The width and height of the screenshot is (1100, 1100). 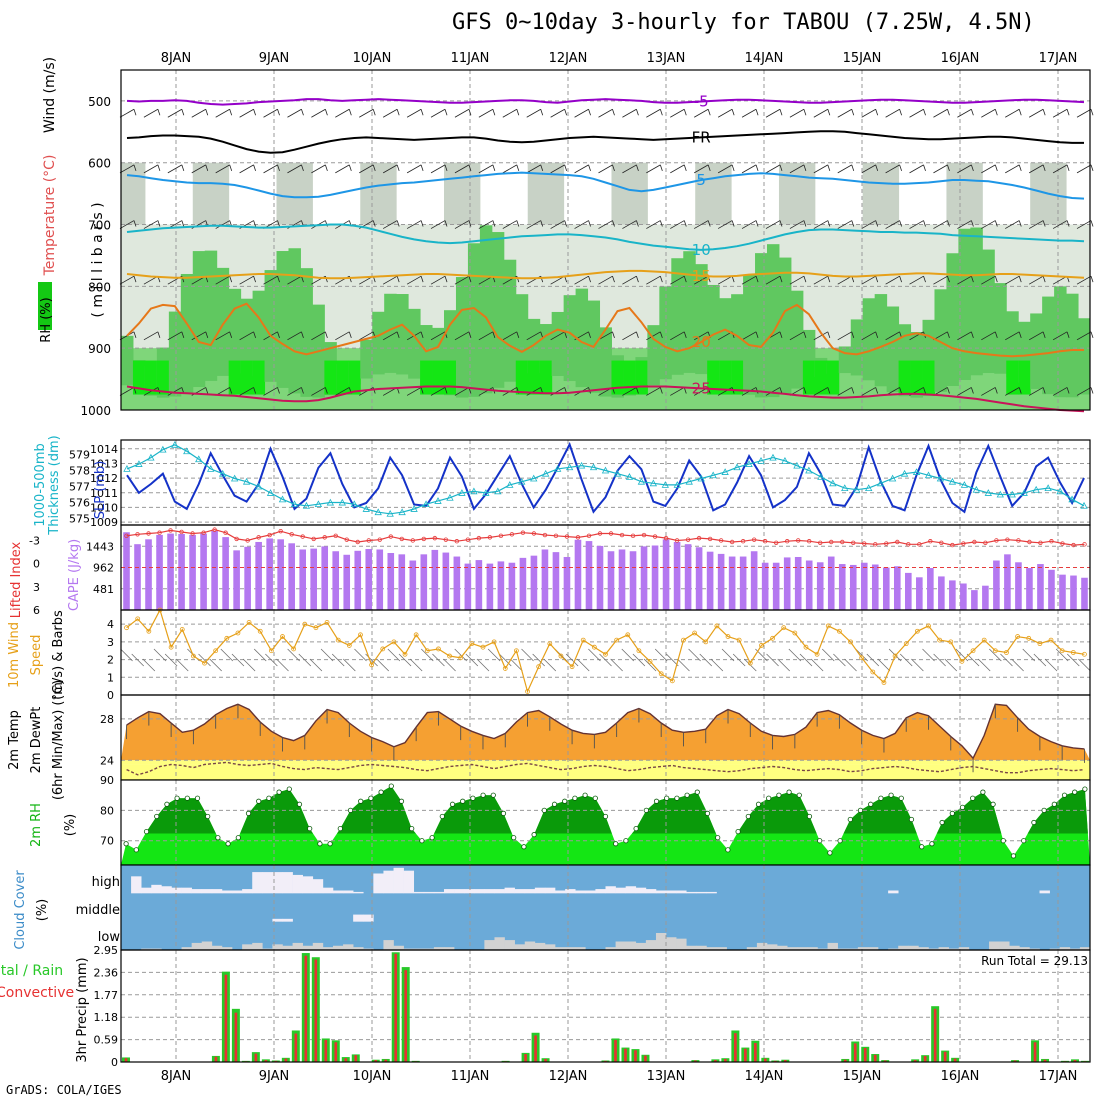 I want to click on date-label-top: 15JAN, so click(x=862, y=58).